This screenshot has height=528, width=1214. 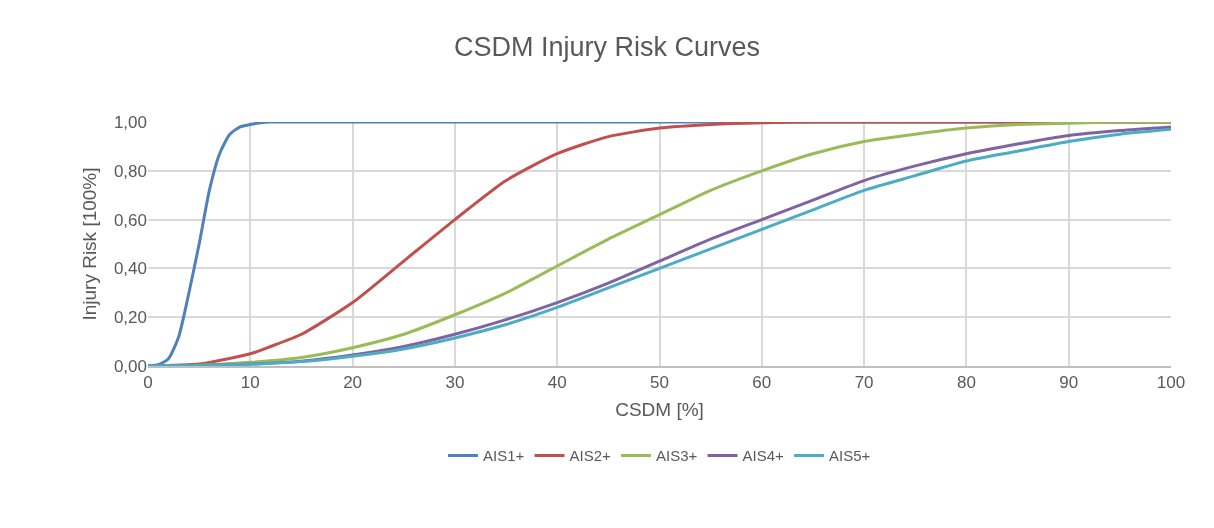 What do you see at coordinates (659, 383) in the screenshot?
I see `x-tick-label: 50` at bounding box center [659, 383].